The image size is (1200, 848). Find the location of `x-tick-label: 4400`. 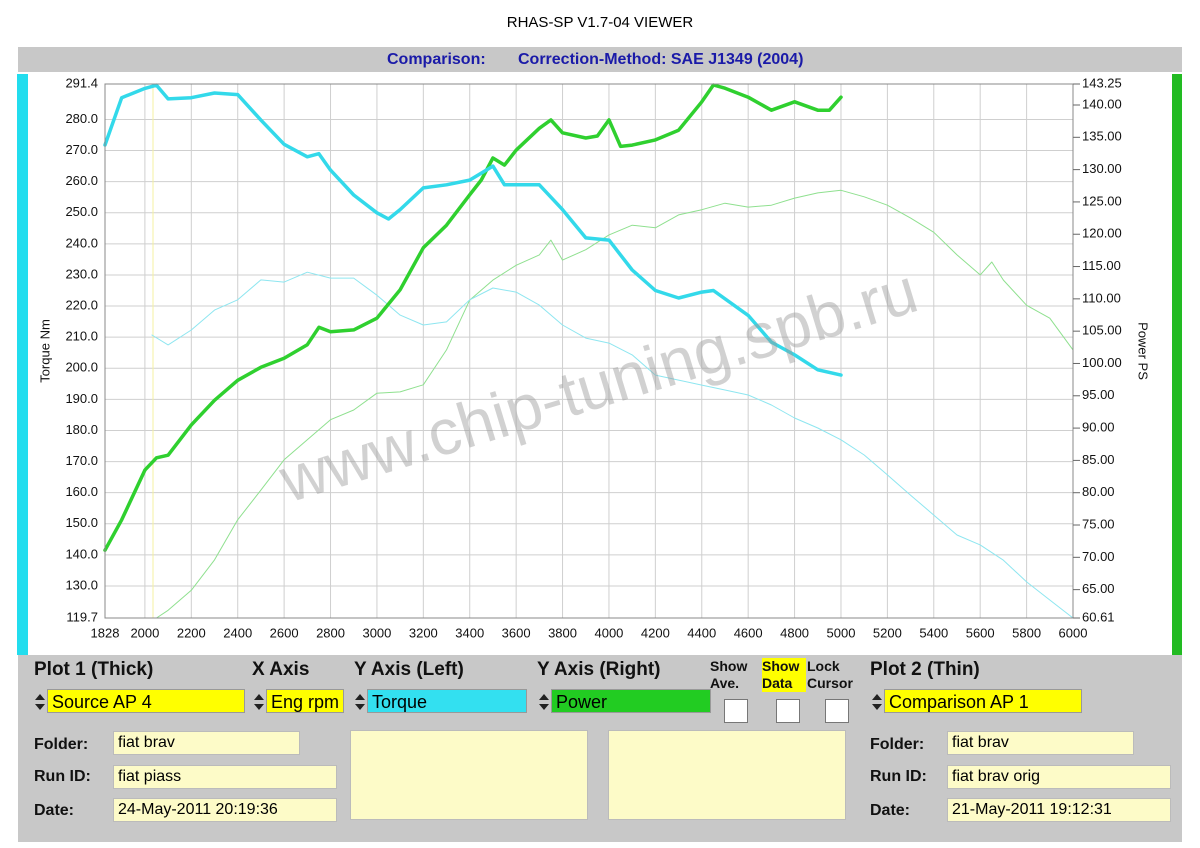

x-tick-label: 4400 is located at coordinates (701, 632).